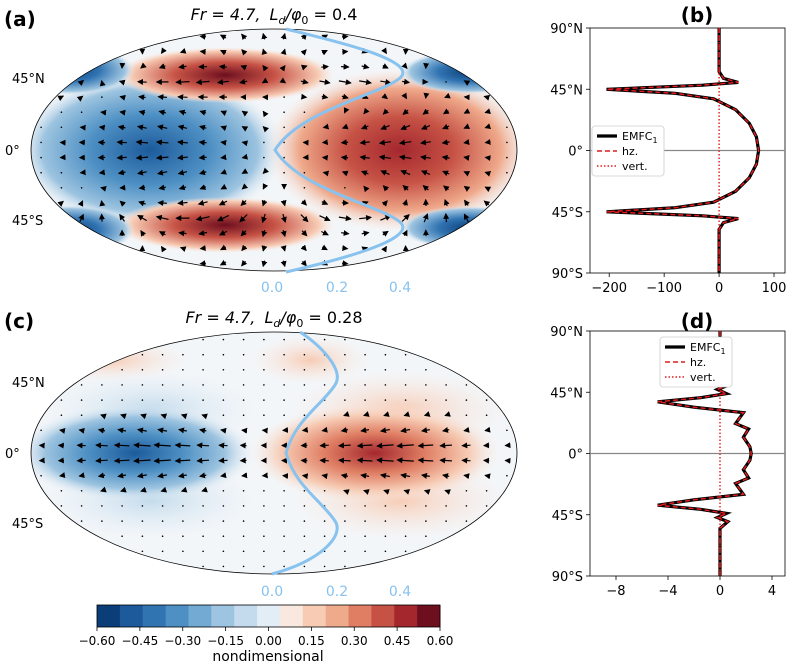 This screenshot has height=668, width=793. Describe the element at coordinates (667, 591) in the screenshot. I see `x-tick-label: −4` at that location.